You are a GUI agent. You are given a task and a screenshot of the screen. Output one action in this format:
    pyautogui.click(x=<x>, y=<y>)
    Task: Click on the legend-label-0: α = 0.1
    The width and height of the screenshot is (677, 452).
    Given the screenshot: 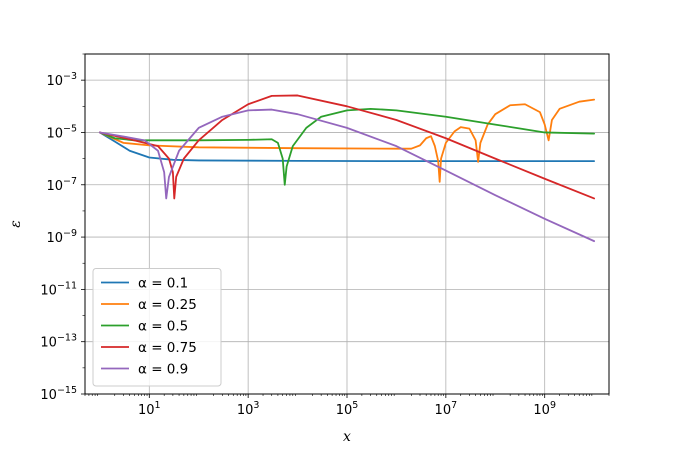 What is the action you would take?
    pyautogui.click(x=163, y=284)
    